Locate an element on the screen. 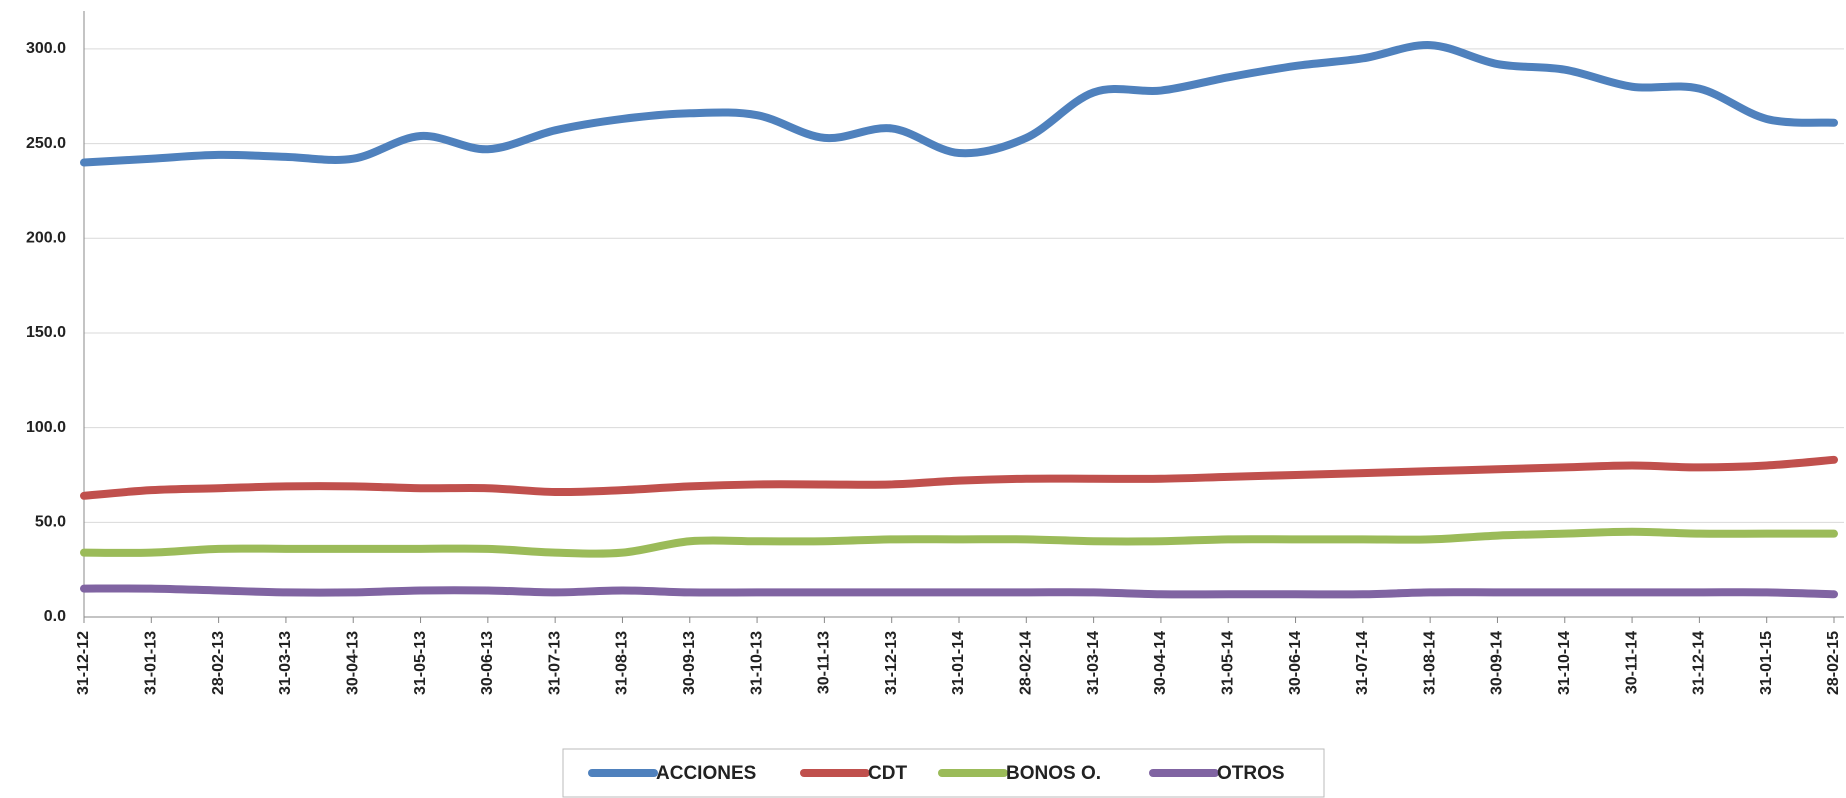 This screenshot has width=1846, height=798. x-tick-label: 30-04-14 is located at coordinates (1160, 663).